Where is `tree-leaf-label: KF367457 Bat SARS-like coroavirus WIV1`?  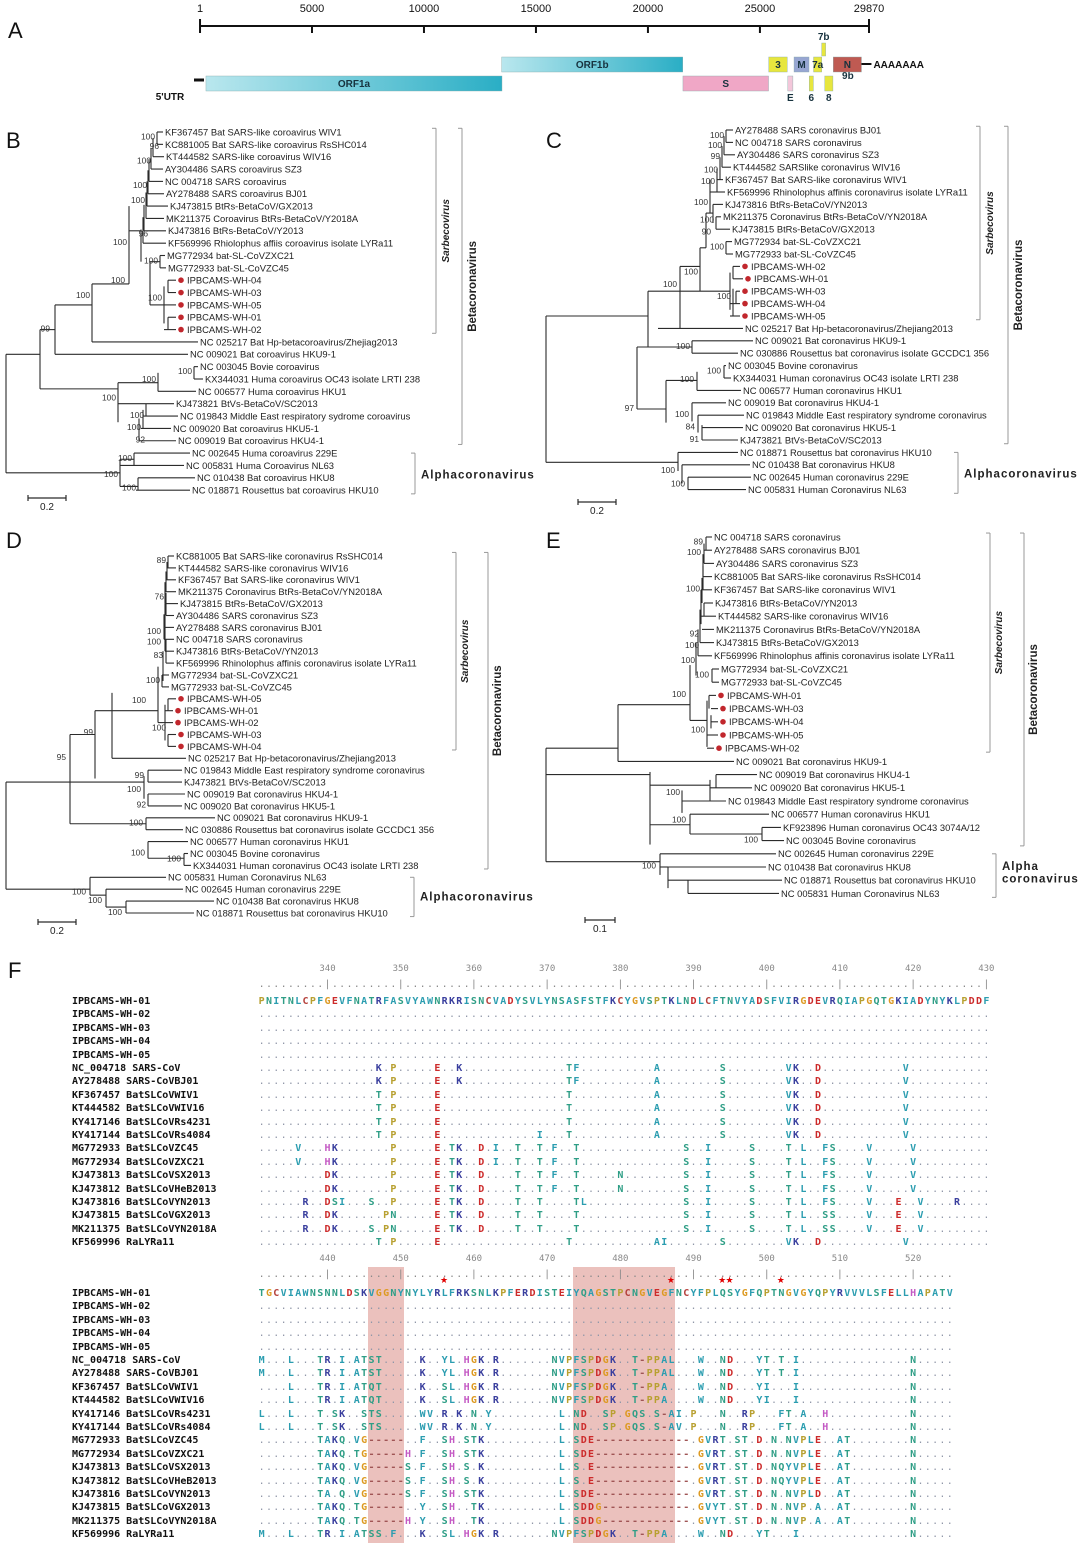 tree-leaf-label: KF367457 Bat SARS-like coroavirus WIV1 is located at coordinates (253, 131).